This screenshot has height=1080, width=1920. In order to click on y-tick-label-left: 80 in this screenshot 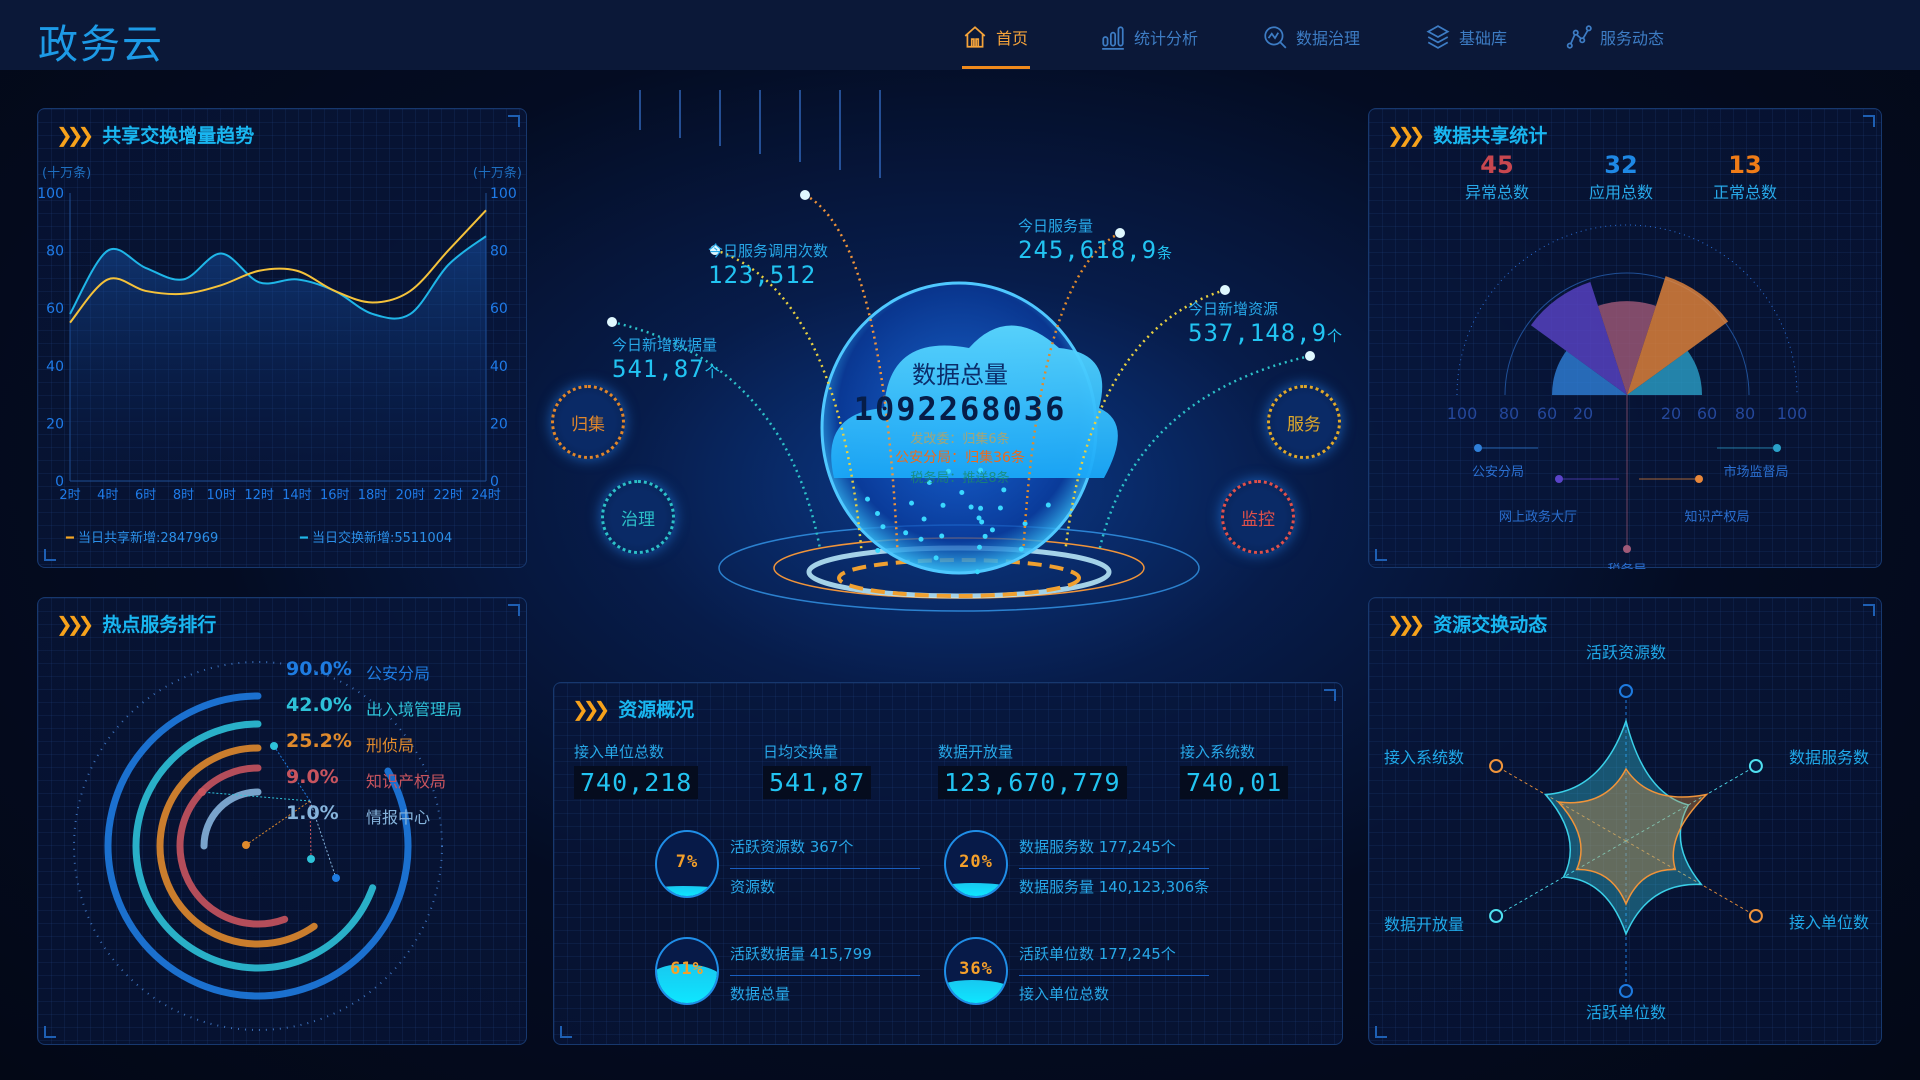, I will do `click(55, 252)`.